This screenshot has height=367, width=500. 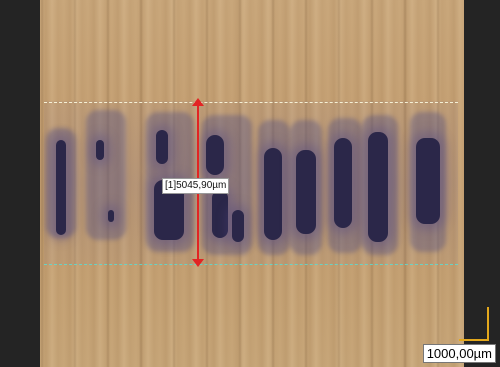 I want to click on scale-bar-label: 1000,00µm, so click(x=459, y=353).